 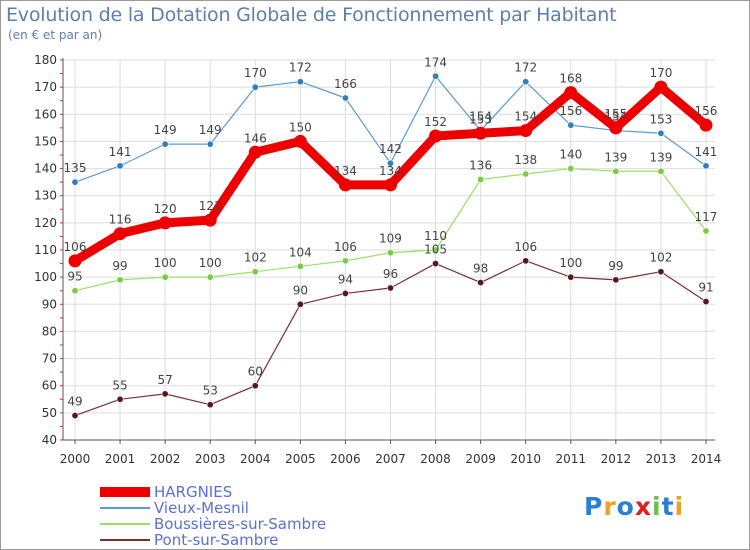 What do you see at coordinates (119, 385) in the screenshot?
I see `data-label-pont-sur-sambre: 55` at bounding box center [119, 385].